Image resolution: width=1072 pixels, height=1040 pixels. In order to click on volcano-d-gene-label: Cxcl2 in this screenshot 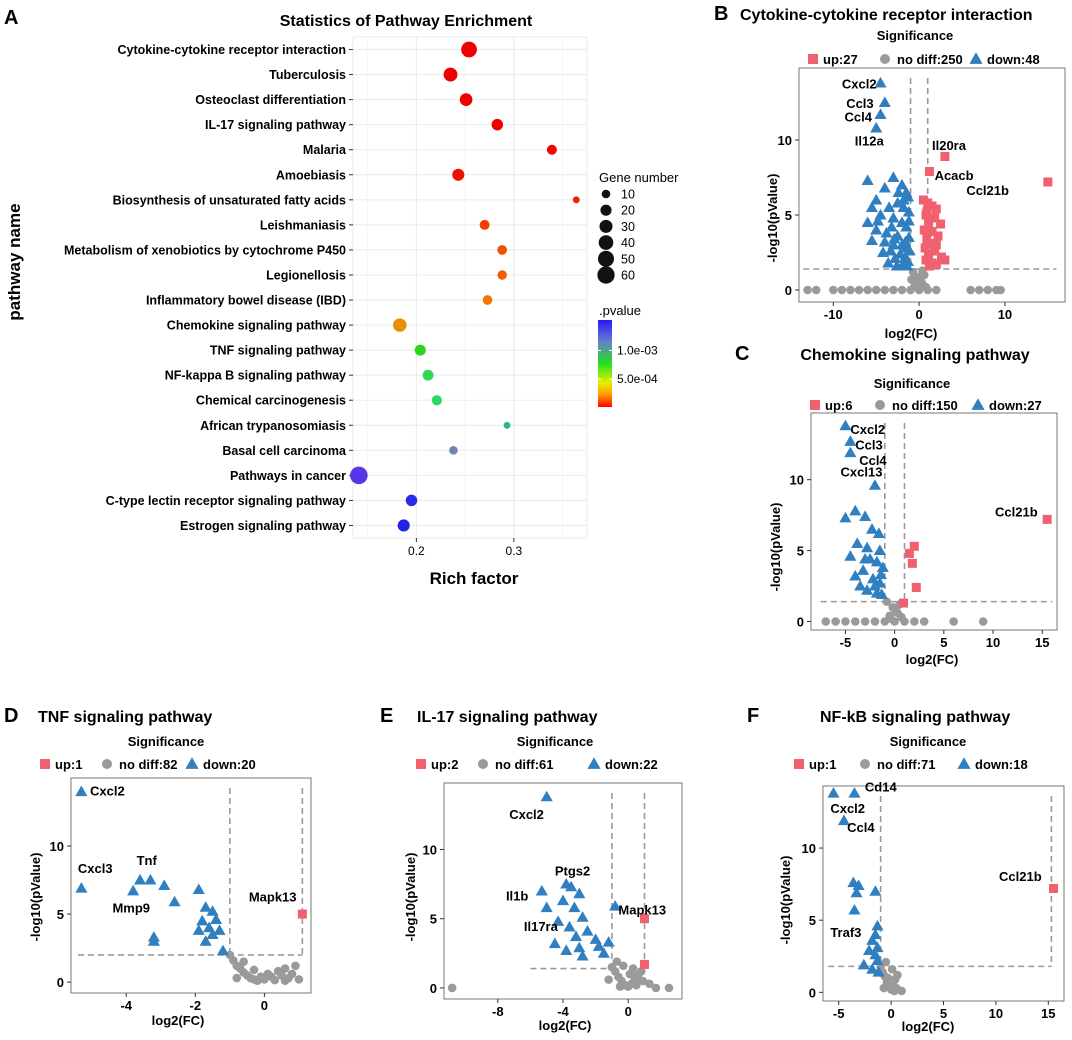, I will do `click(107, 791)`.